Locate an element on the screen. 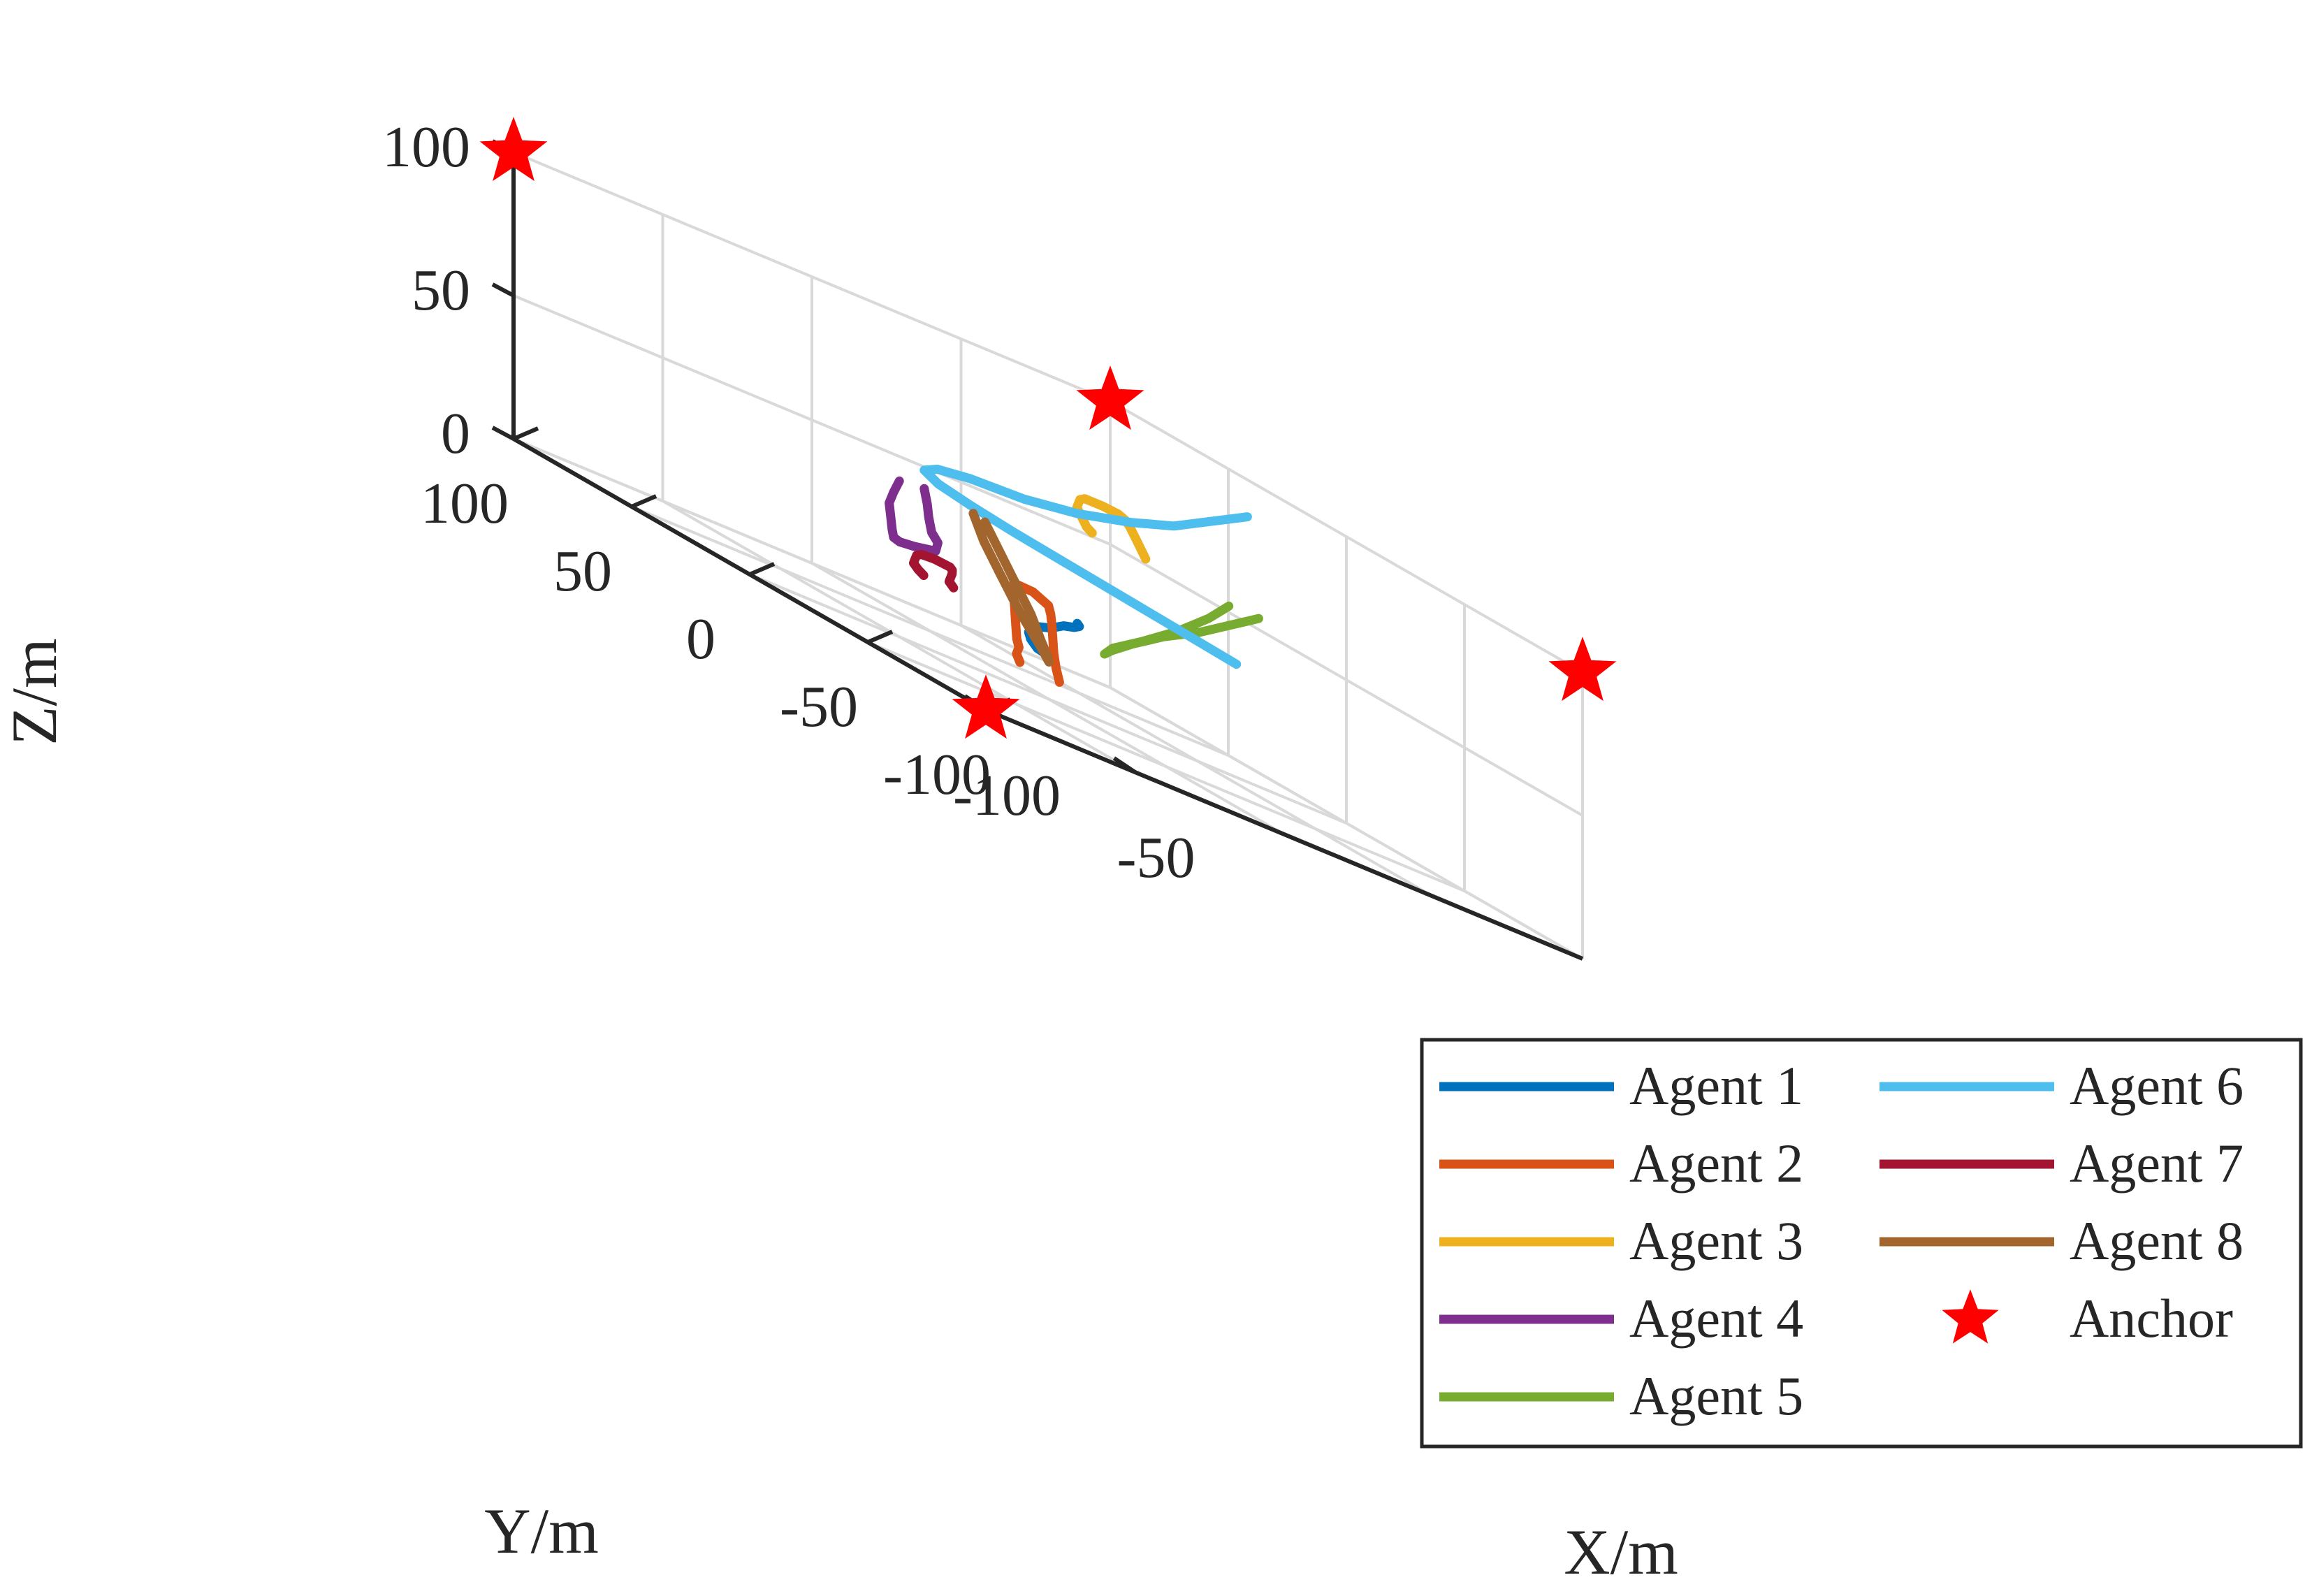  y-tick-label: -50 is located at coordinates (819, 706).